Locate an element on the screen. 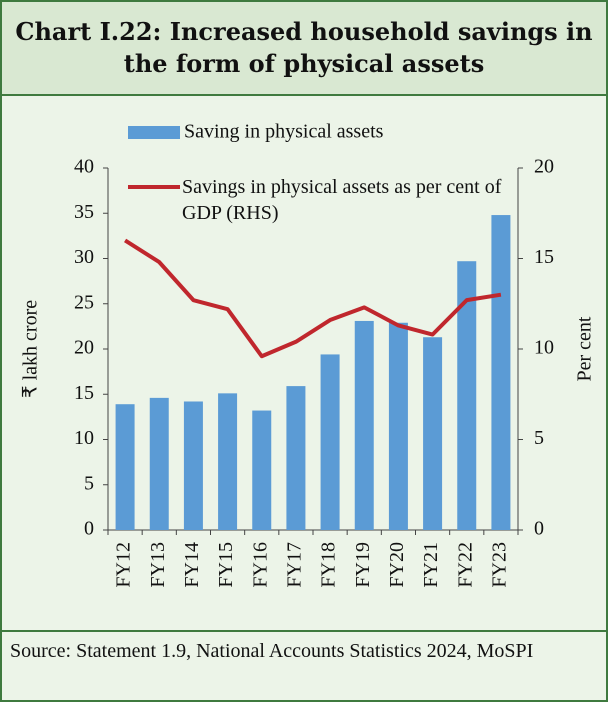 The height and width of the screenshot is (702, 608). x-tick-label: FY20 is located at coordinates (397, 565).